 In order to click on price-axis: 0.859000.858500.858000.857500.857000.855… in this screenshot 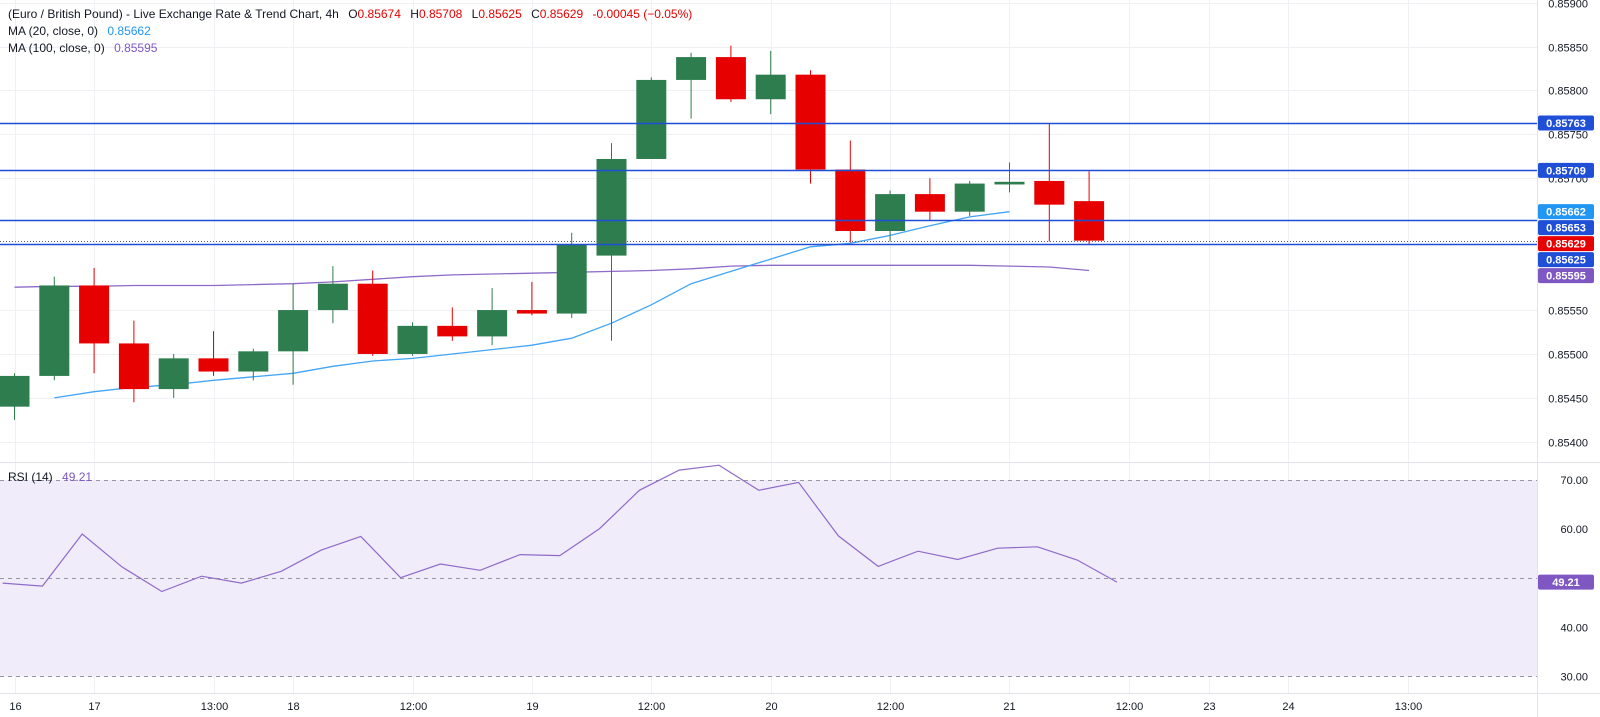, I will do `click(1568, 225)`.